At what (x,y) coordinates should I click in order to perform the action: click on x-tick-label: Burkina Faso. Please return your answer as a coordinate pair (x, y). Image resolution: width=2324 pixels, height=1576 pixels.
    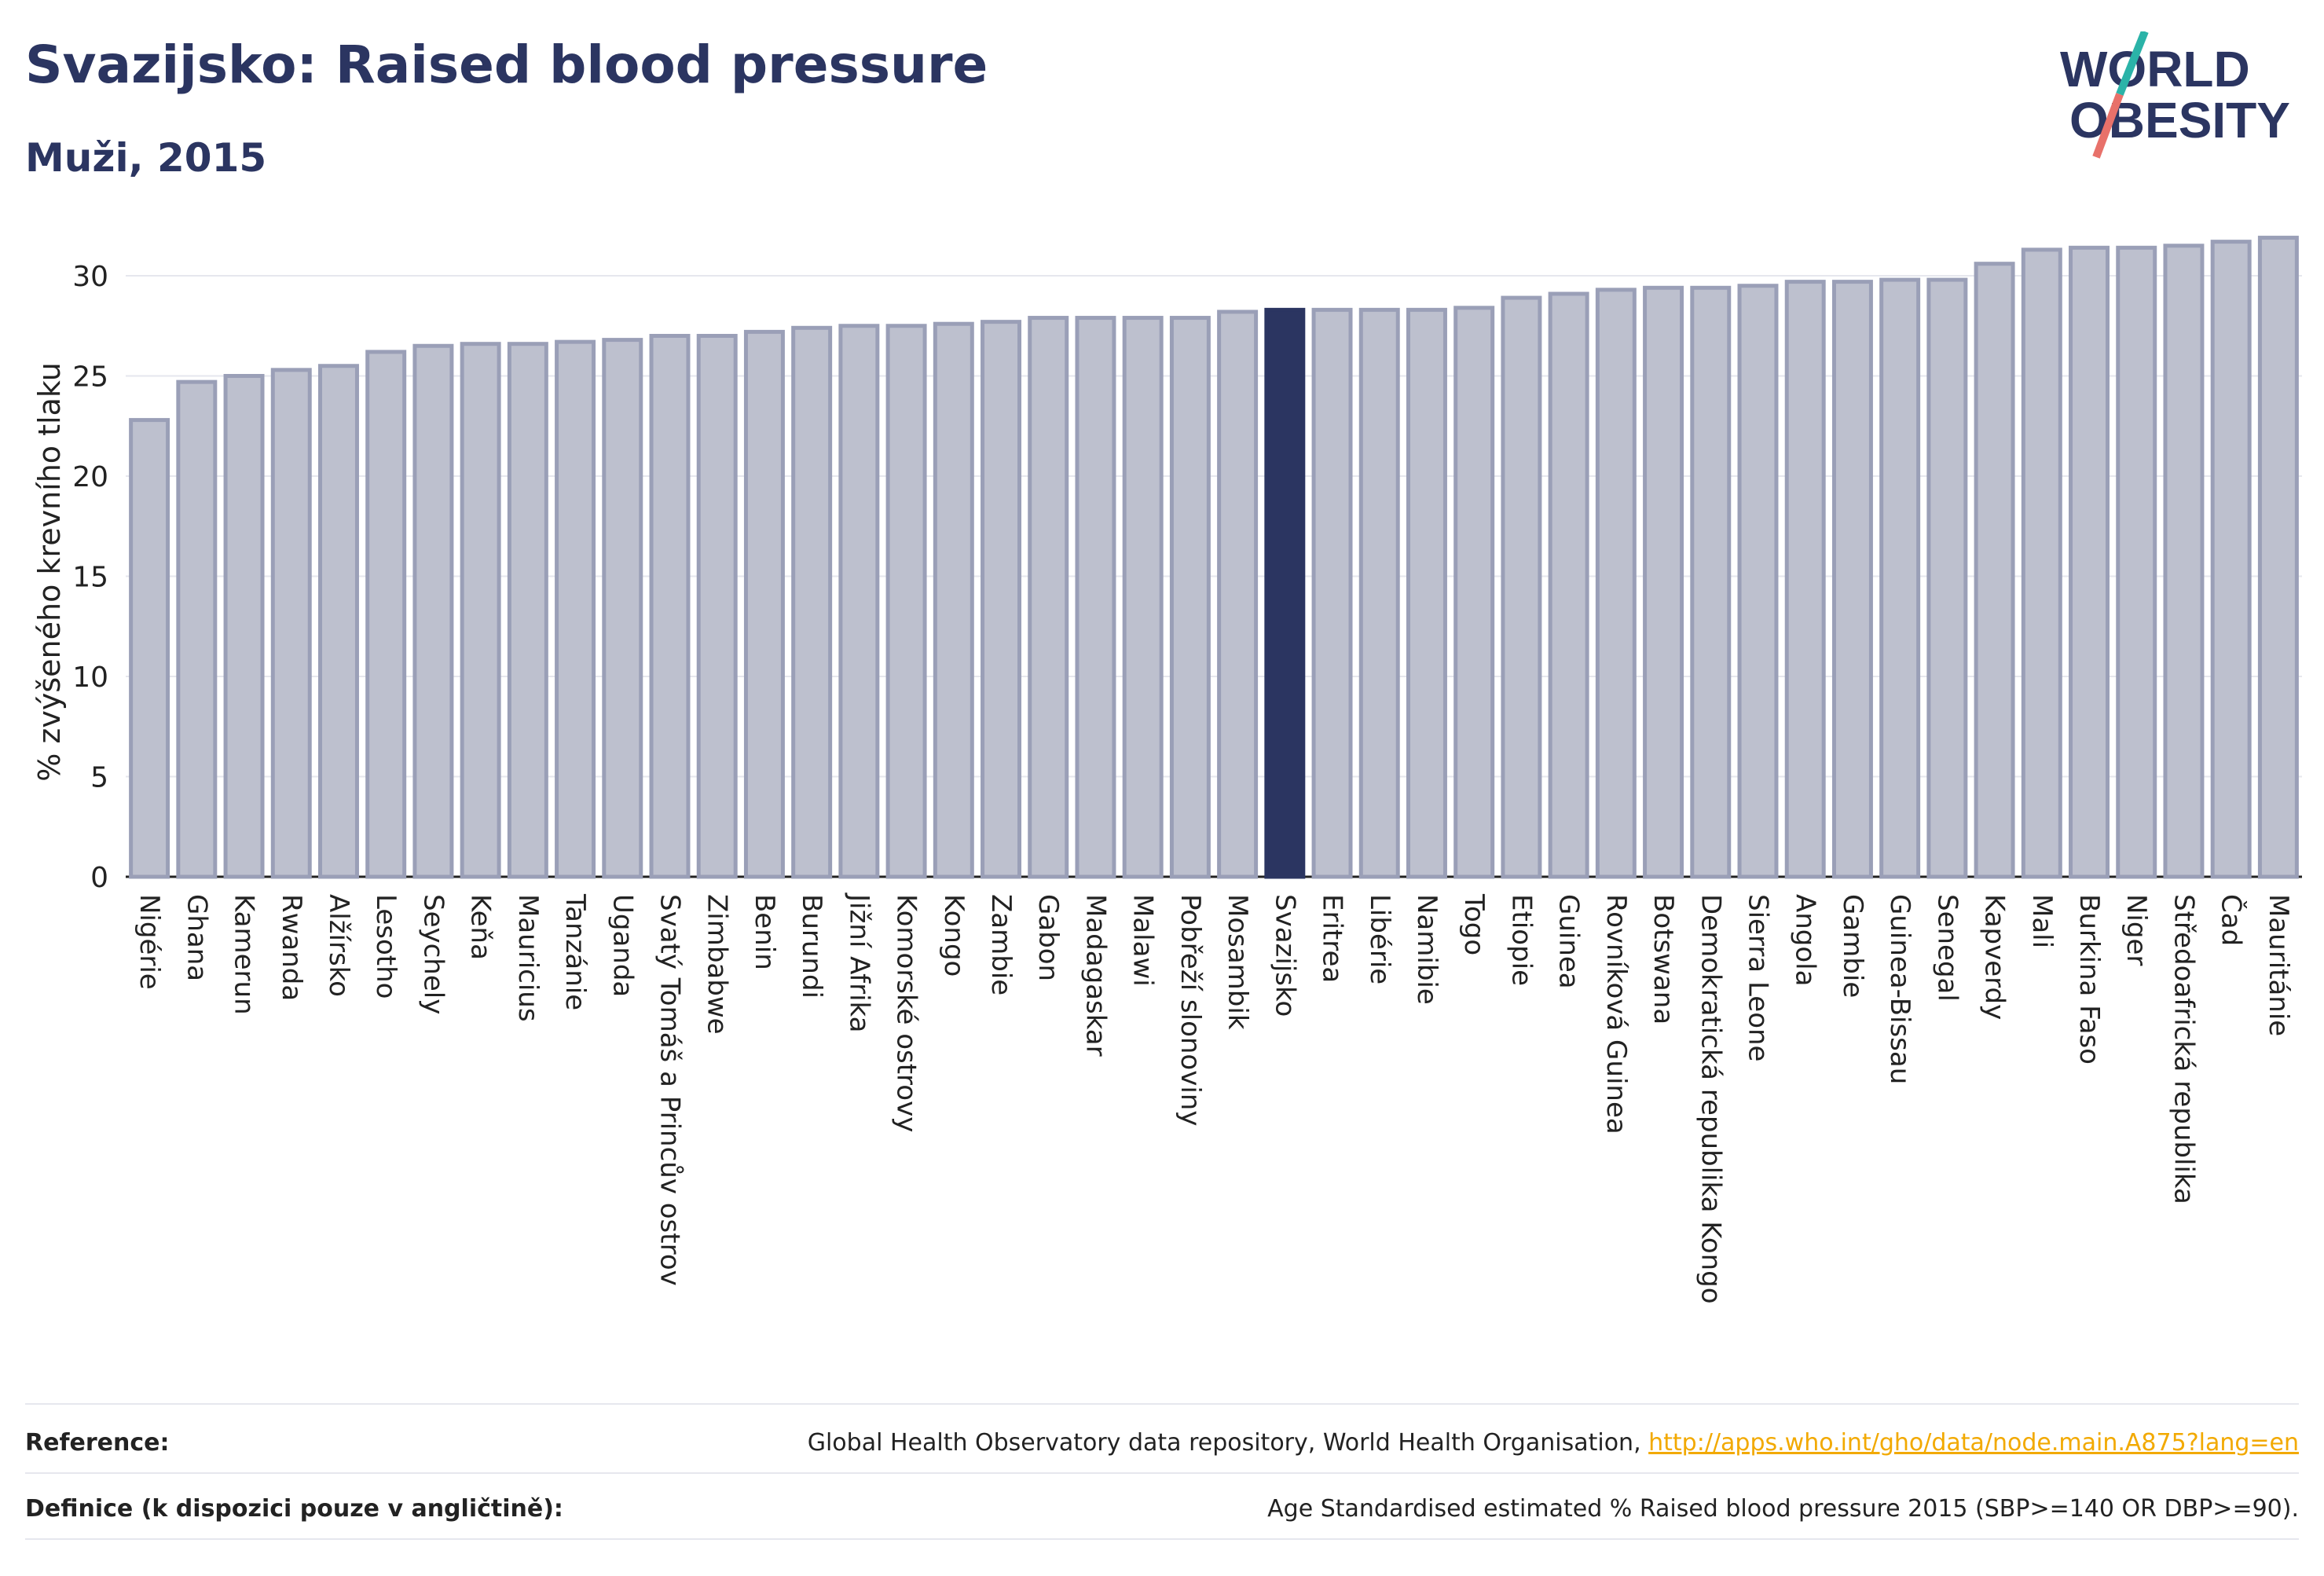
    Looking at the image, I should click on (2089, 979).